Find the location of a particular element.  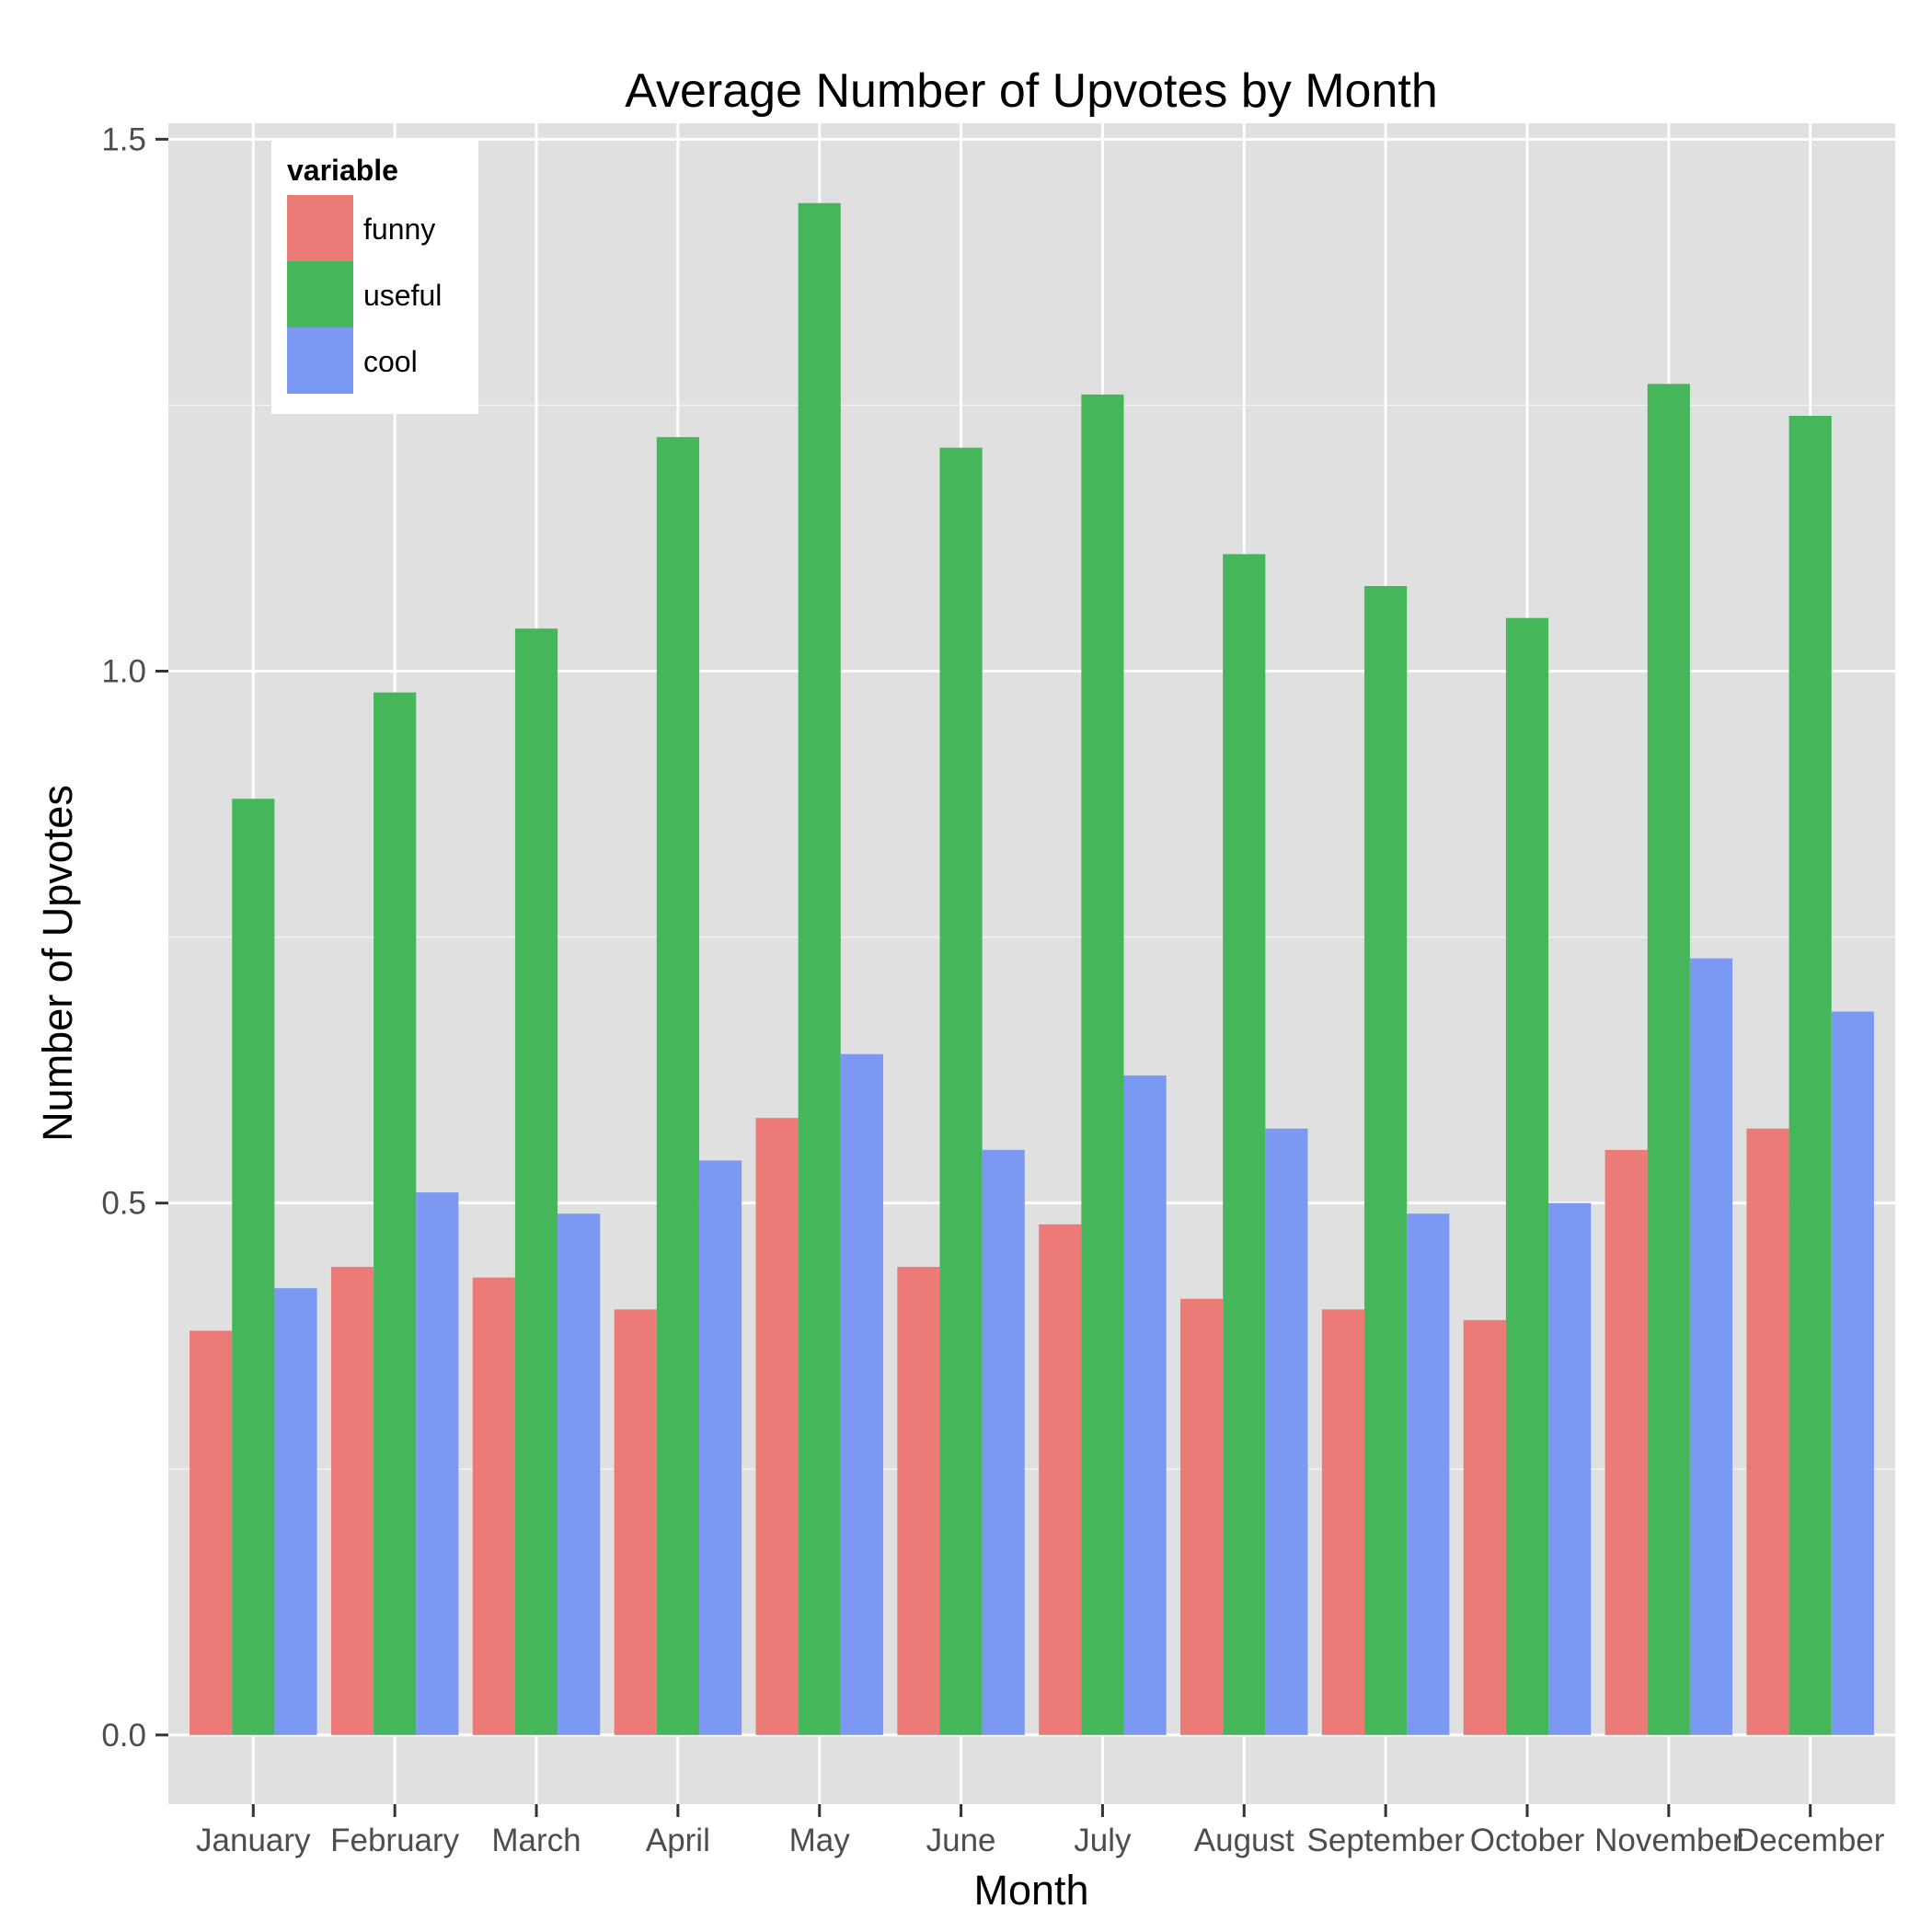

x-tick-label: September is located at coordinates (1386, 1840).